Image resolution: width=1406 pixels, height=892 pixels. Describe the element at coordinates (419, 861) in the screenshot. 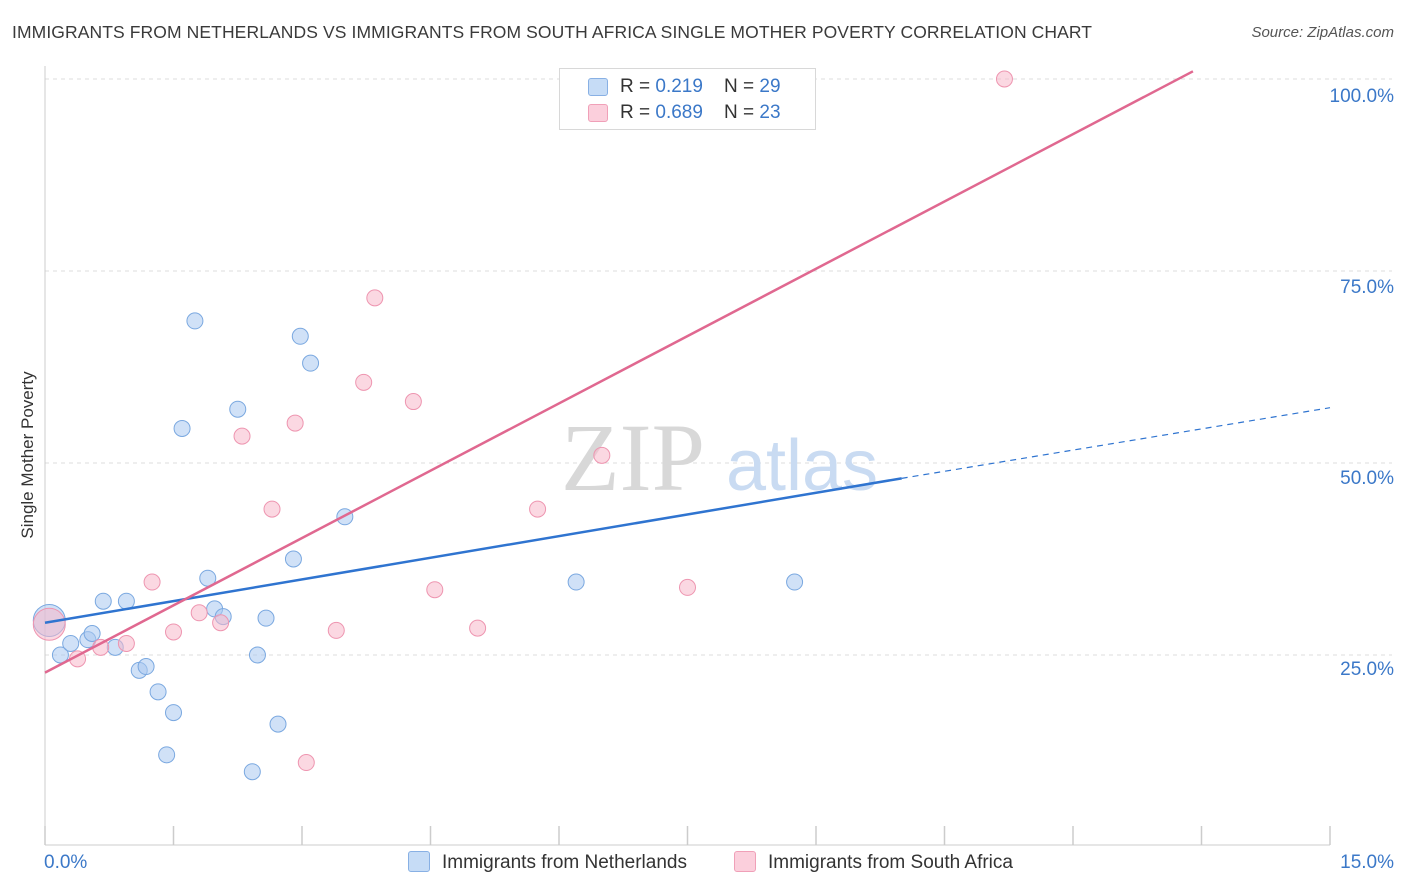

I see `series-swatch-netherlands` at that location.